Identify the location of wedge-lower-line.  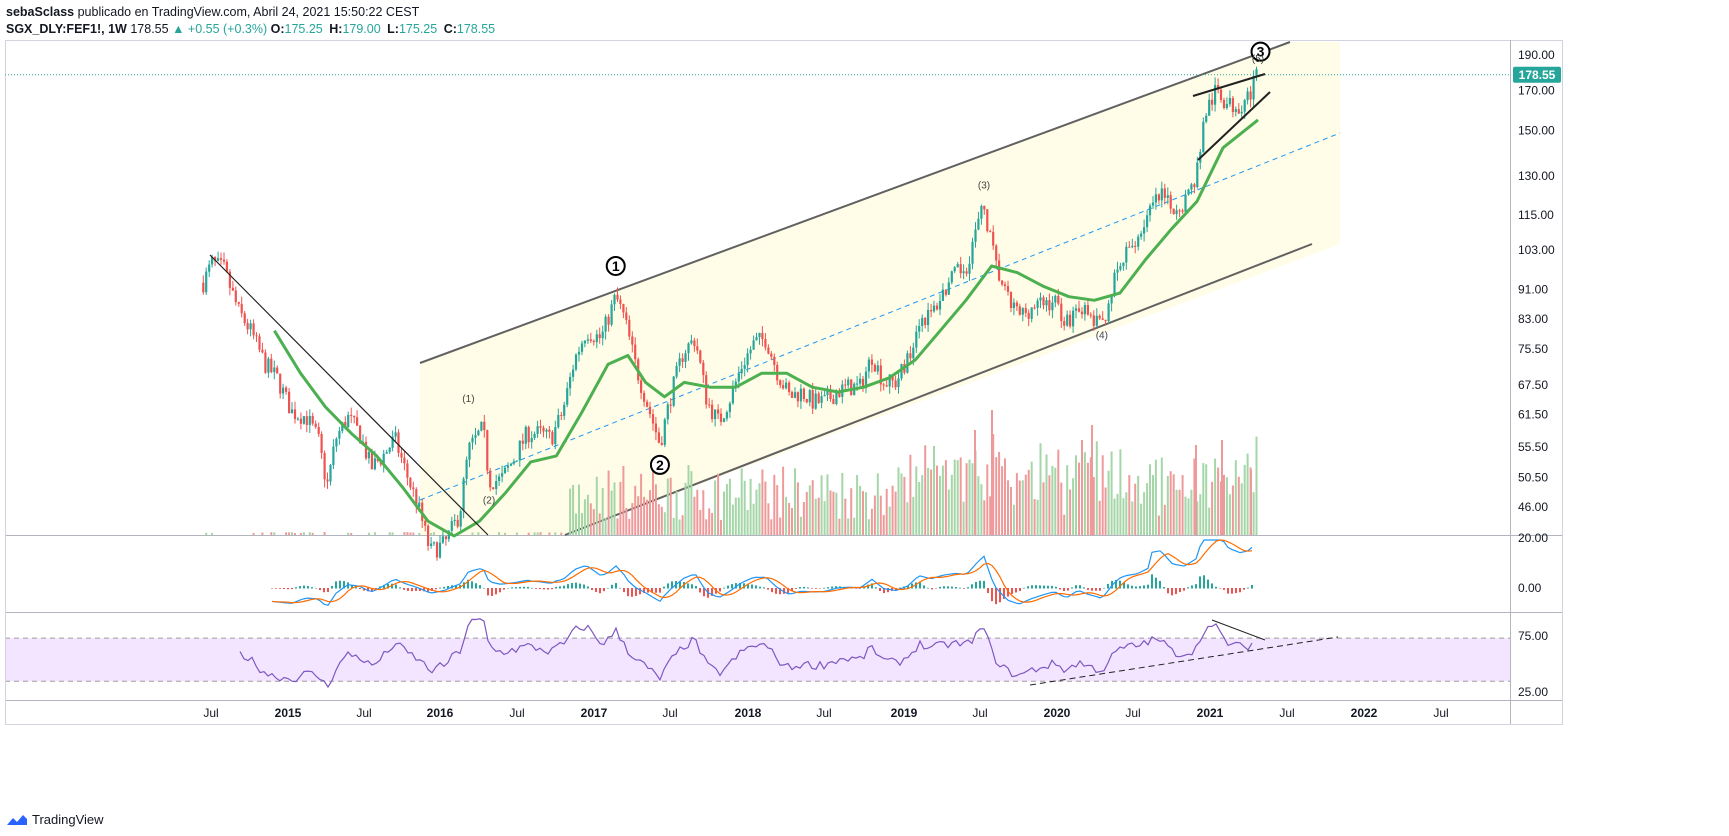
(1234, 126).